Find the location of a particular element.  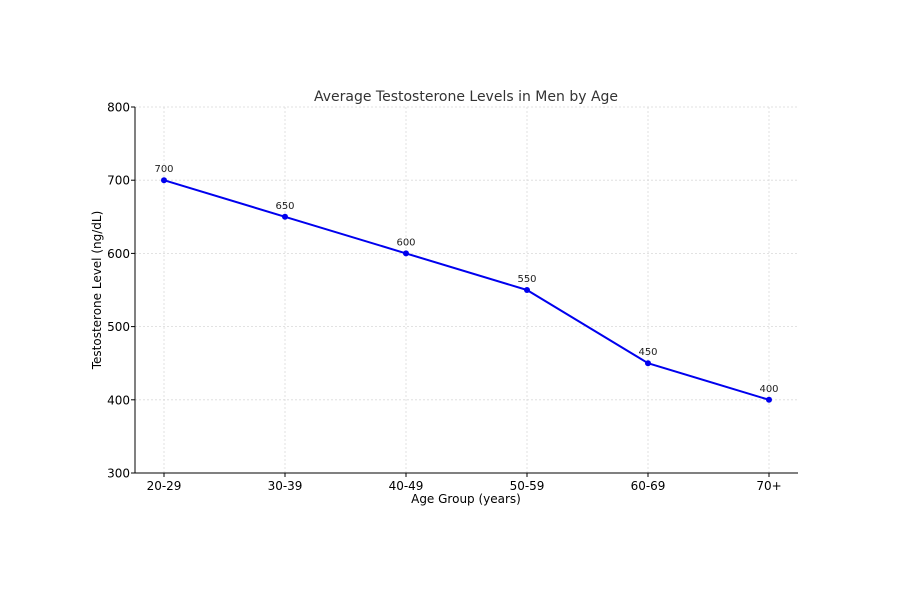

x-axis-label: Age Group (years) is located at coordinates (466, 499).